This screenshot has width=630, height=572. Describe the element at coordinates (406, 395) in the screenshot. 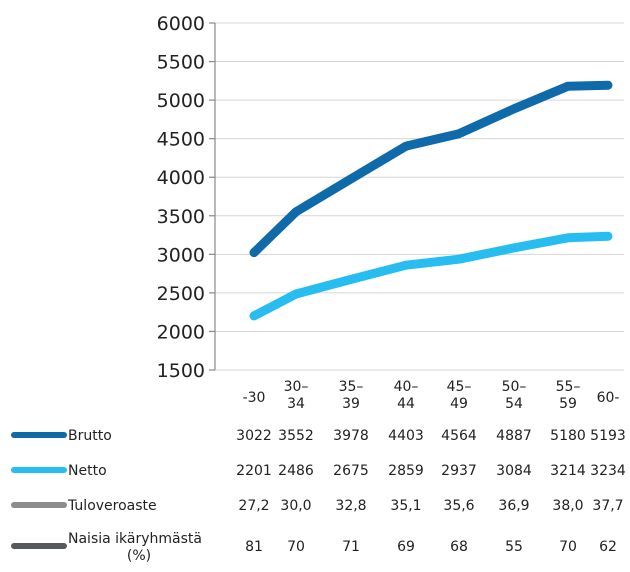

I see `x-tick-label: 40– 44` at that location.